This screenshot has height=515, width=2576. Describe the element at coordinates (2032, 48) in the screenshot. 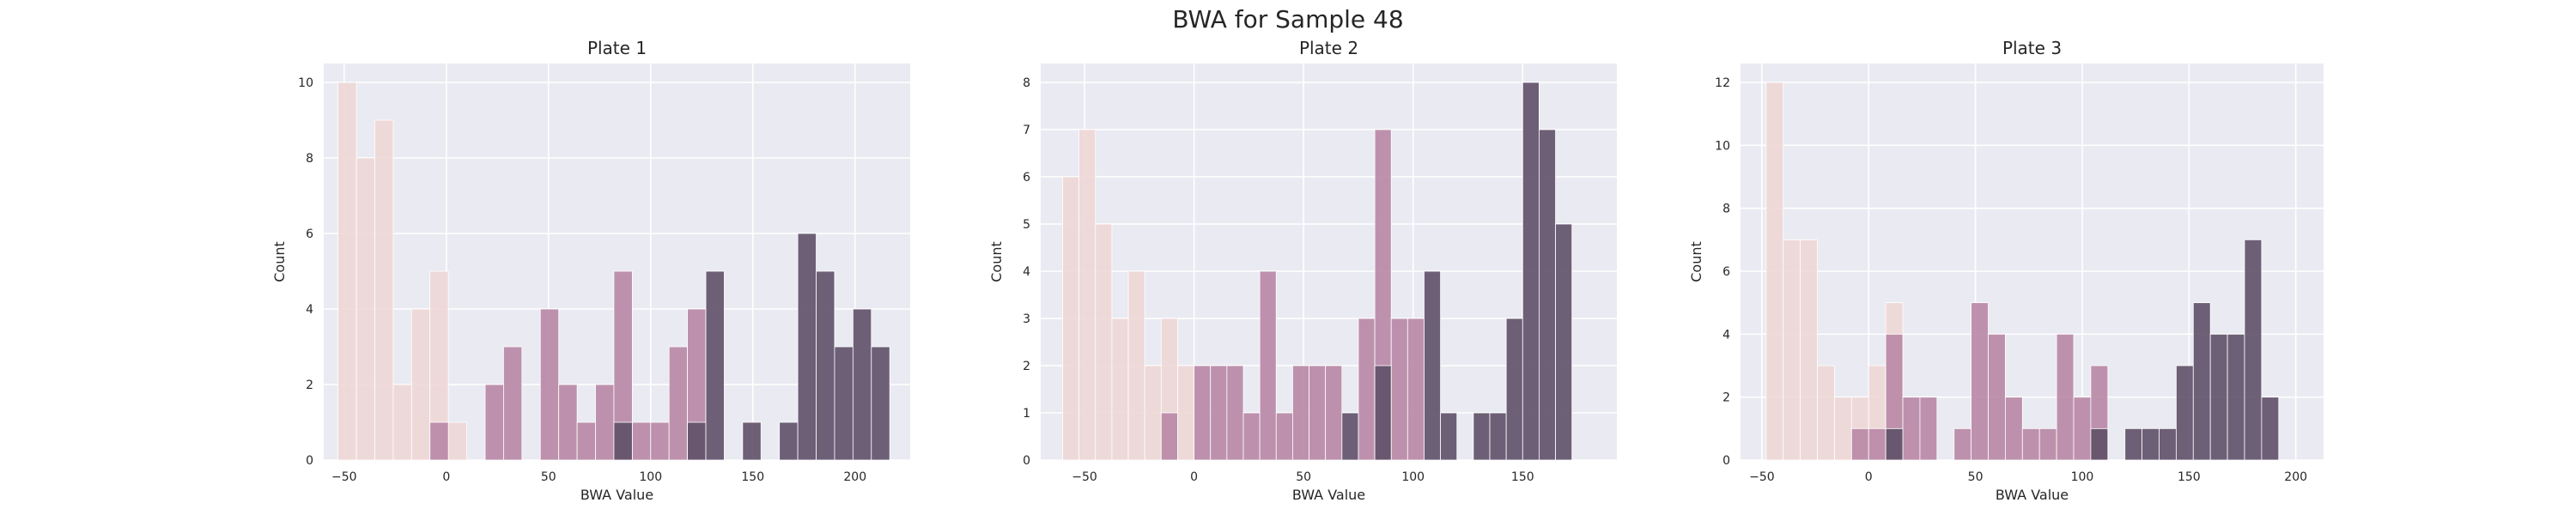

I see `panel-title: Plate 3` at that location.